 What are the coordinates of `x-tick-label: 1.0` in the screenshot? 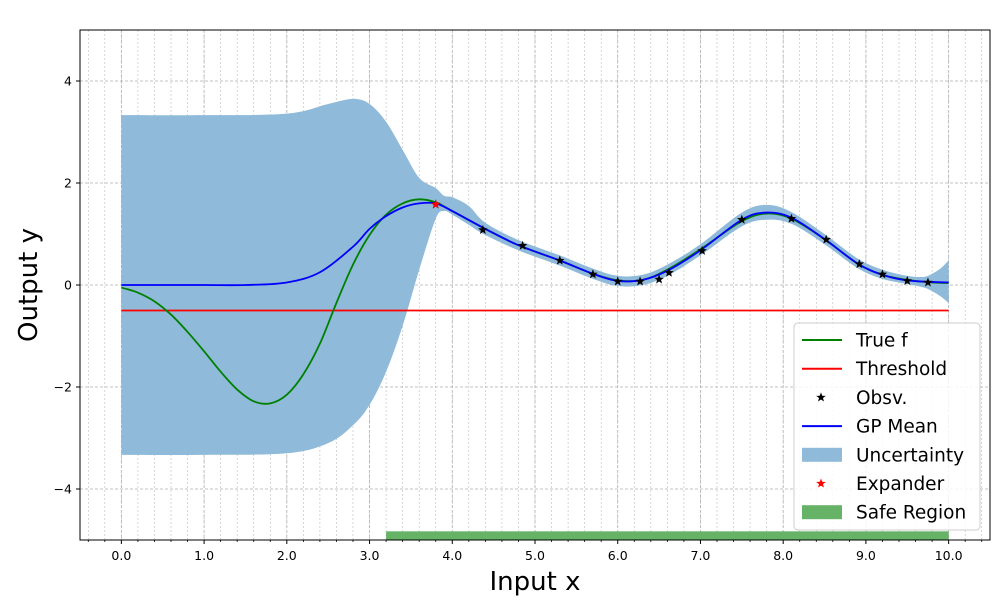 It's located at (204, 555).